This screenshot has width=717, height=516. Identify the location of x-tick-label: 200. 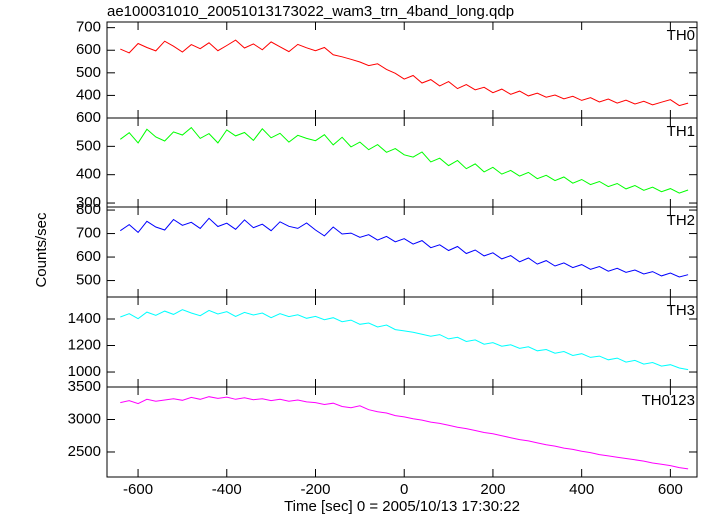
(492, 489).